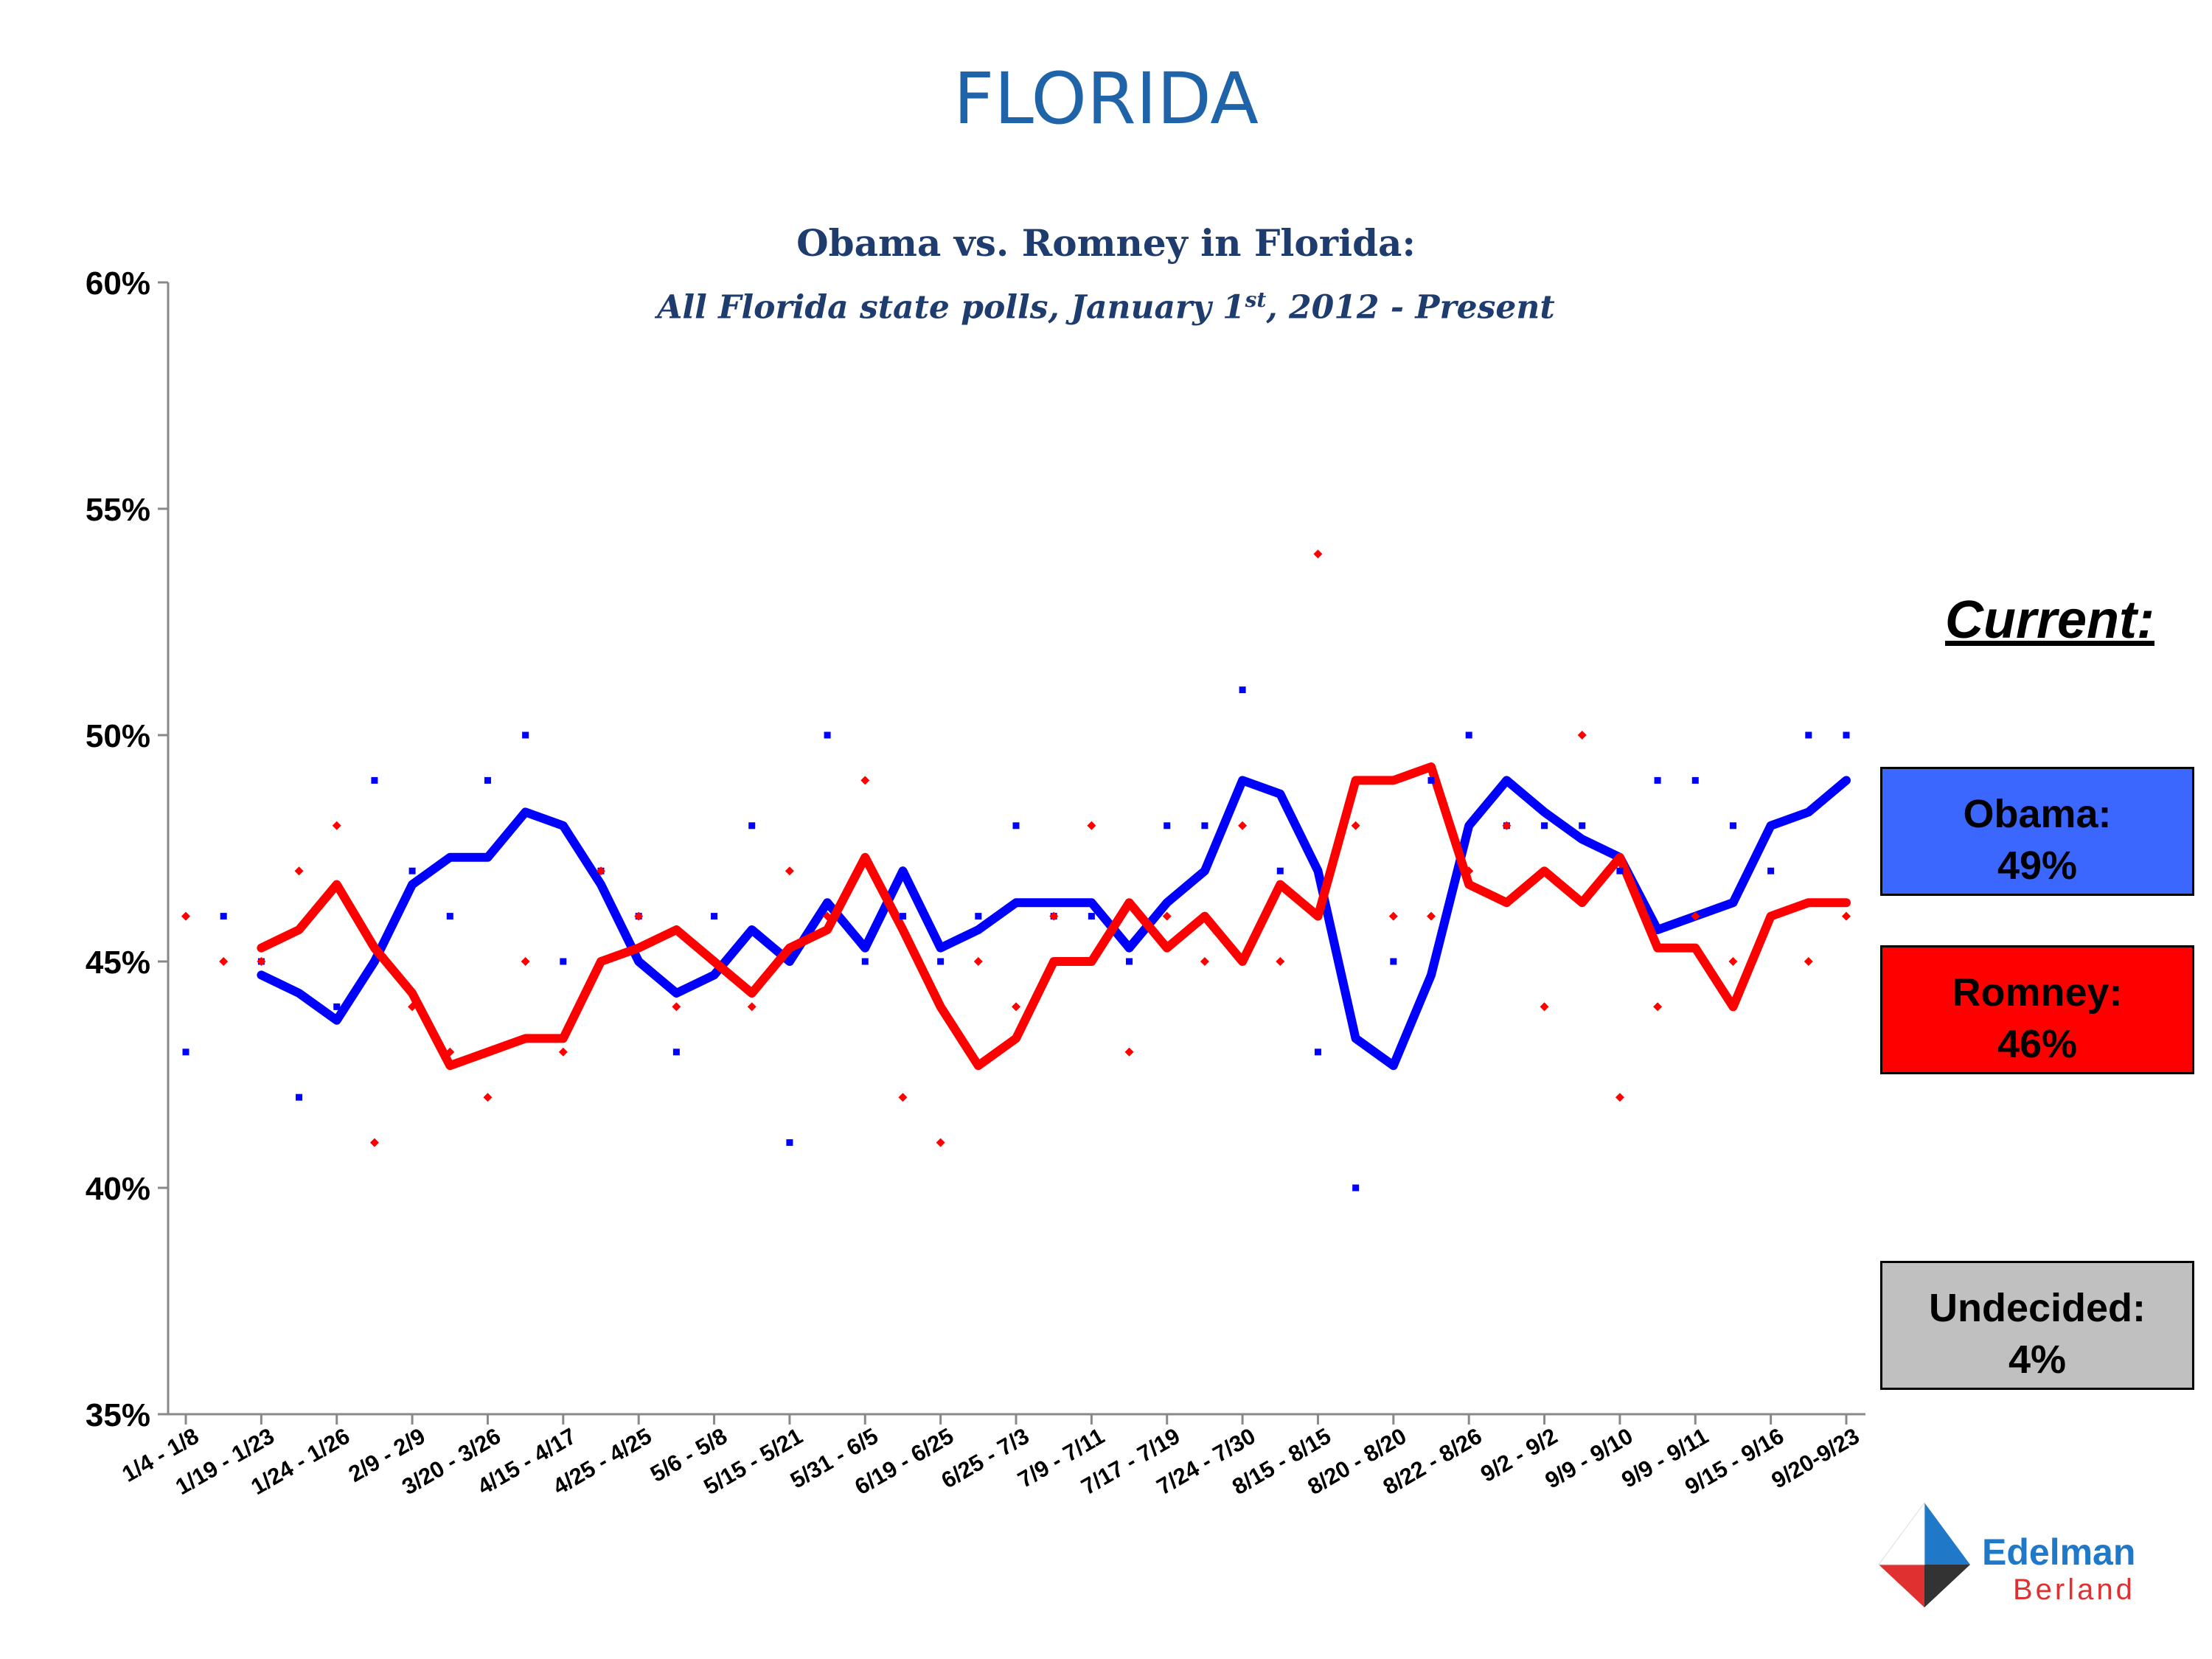 The width and height of the screenshot is (2212, 1659). I want to click on romney-current-value: 46%, so click(2037, 1044).